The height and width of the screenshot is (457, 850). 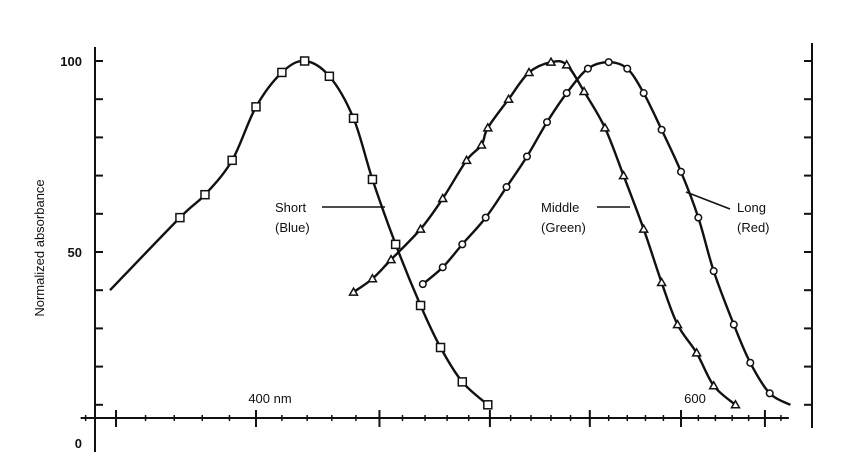 I want to click on series-labels: Short (Blue) Middle (Green) Long (Red), so click(x=522, y=213).